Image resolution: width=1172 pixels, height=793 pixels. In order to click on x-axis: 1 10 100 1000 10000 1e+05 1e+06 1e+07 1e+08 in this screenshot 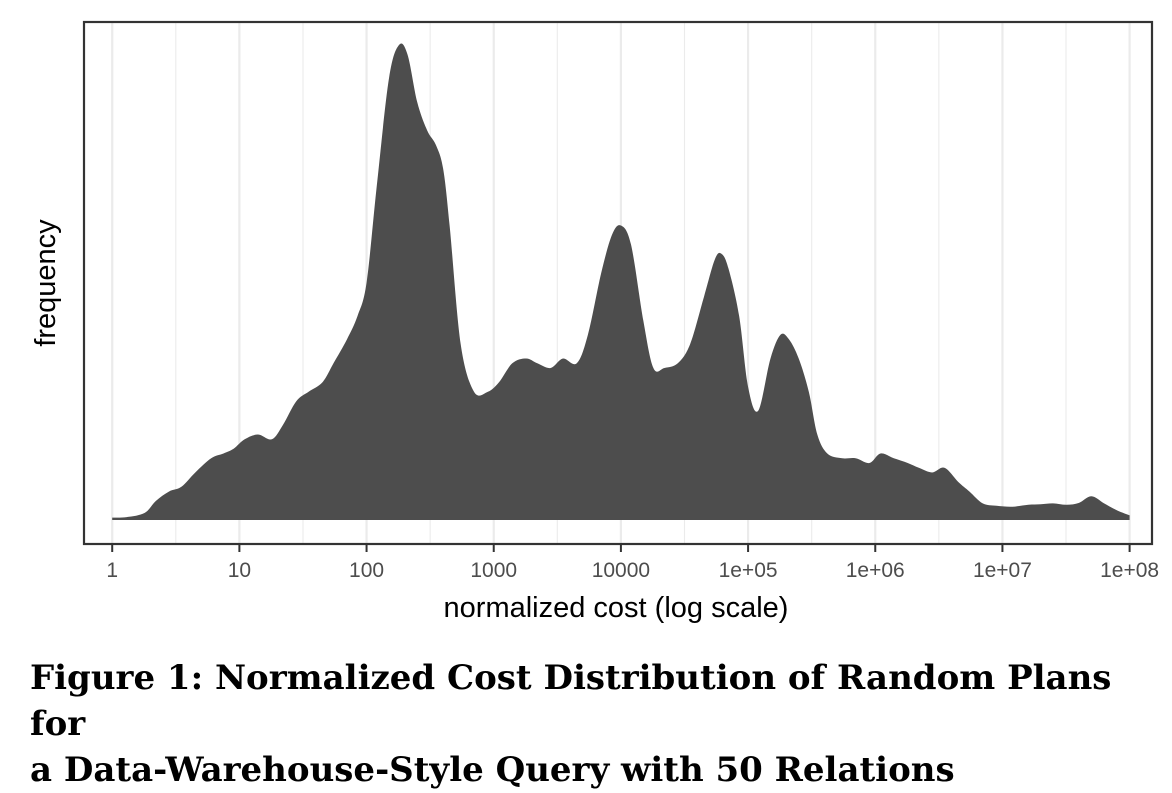, I will do `click(632, 563)`.